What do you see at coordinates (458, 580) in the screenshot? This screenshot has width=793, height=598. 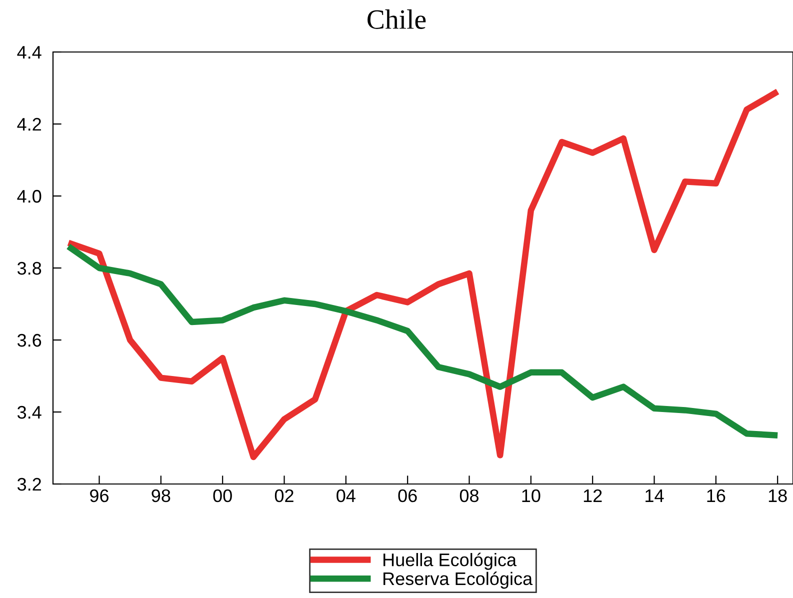 I see `legend-label: Reserva Ecológica` at bounding box center [458, 580].